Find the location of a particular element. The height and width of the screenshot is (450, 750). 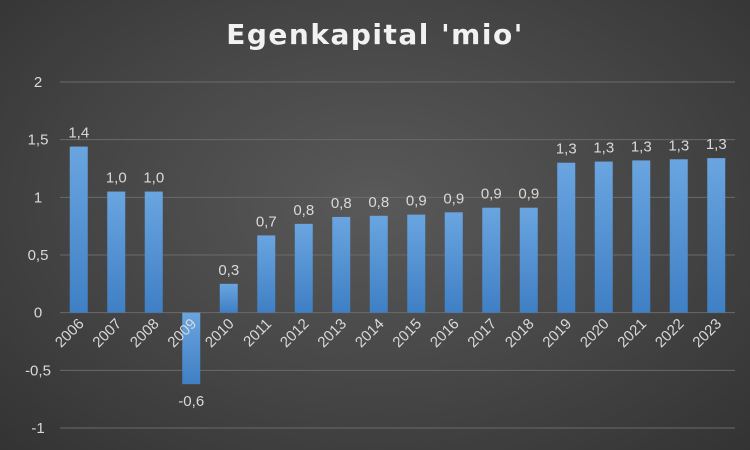

data-label-2023: 1,3 is located at coordinates (716, 144).